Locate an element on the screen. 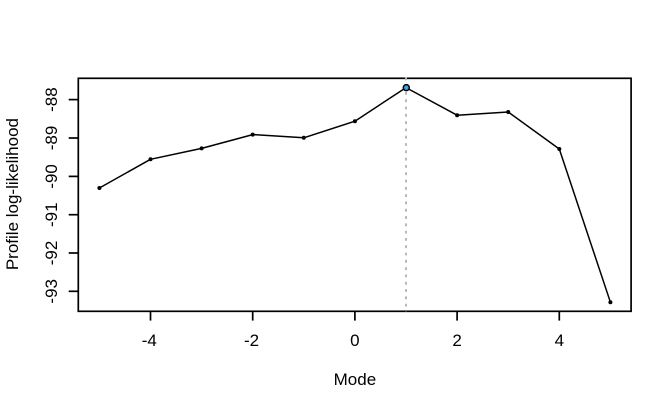 This screenshot has height=409, width=672. svg-text: 2 is located at coordinates (456, 340).